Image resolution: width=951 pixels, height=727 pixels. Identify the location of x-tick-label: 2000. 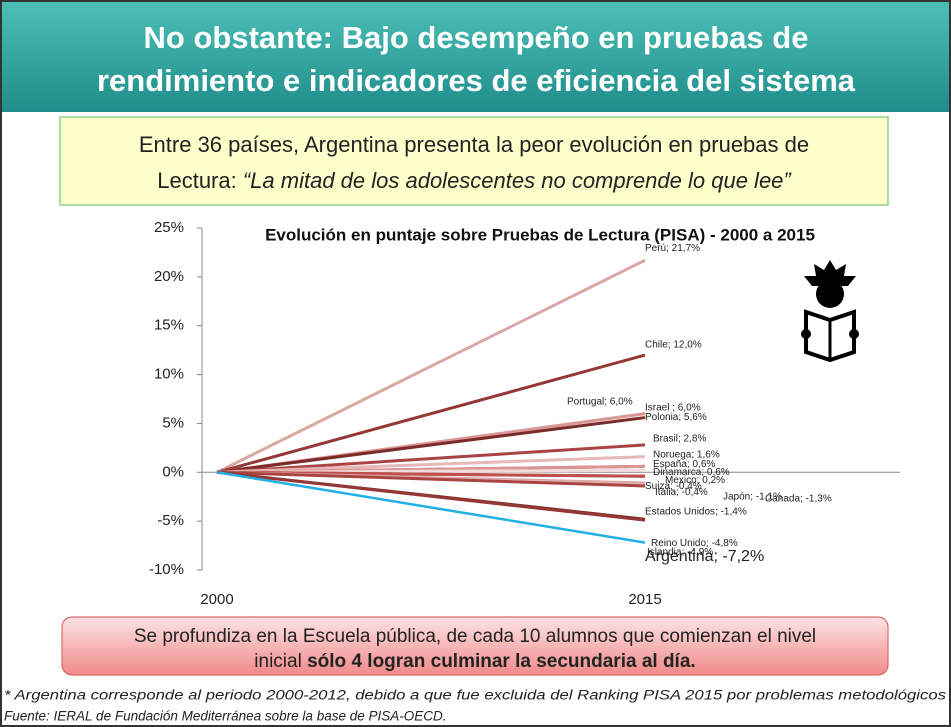
(216, 599).